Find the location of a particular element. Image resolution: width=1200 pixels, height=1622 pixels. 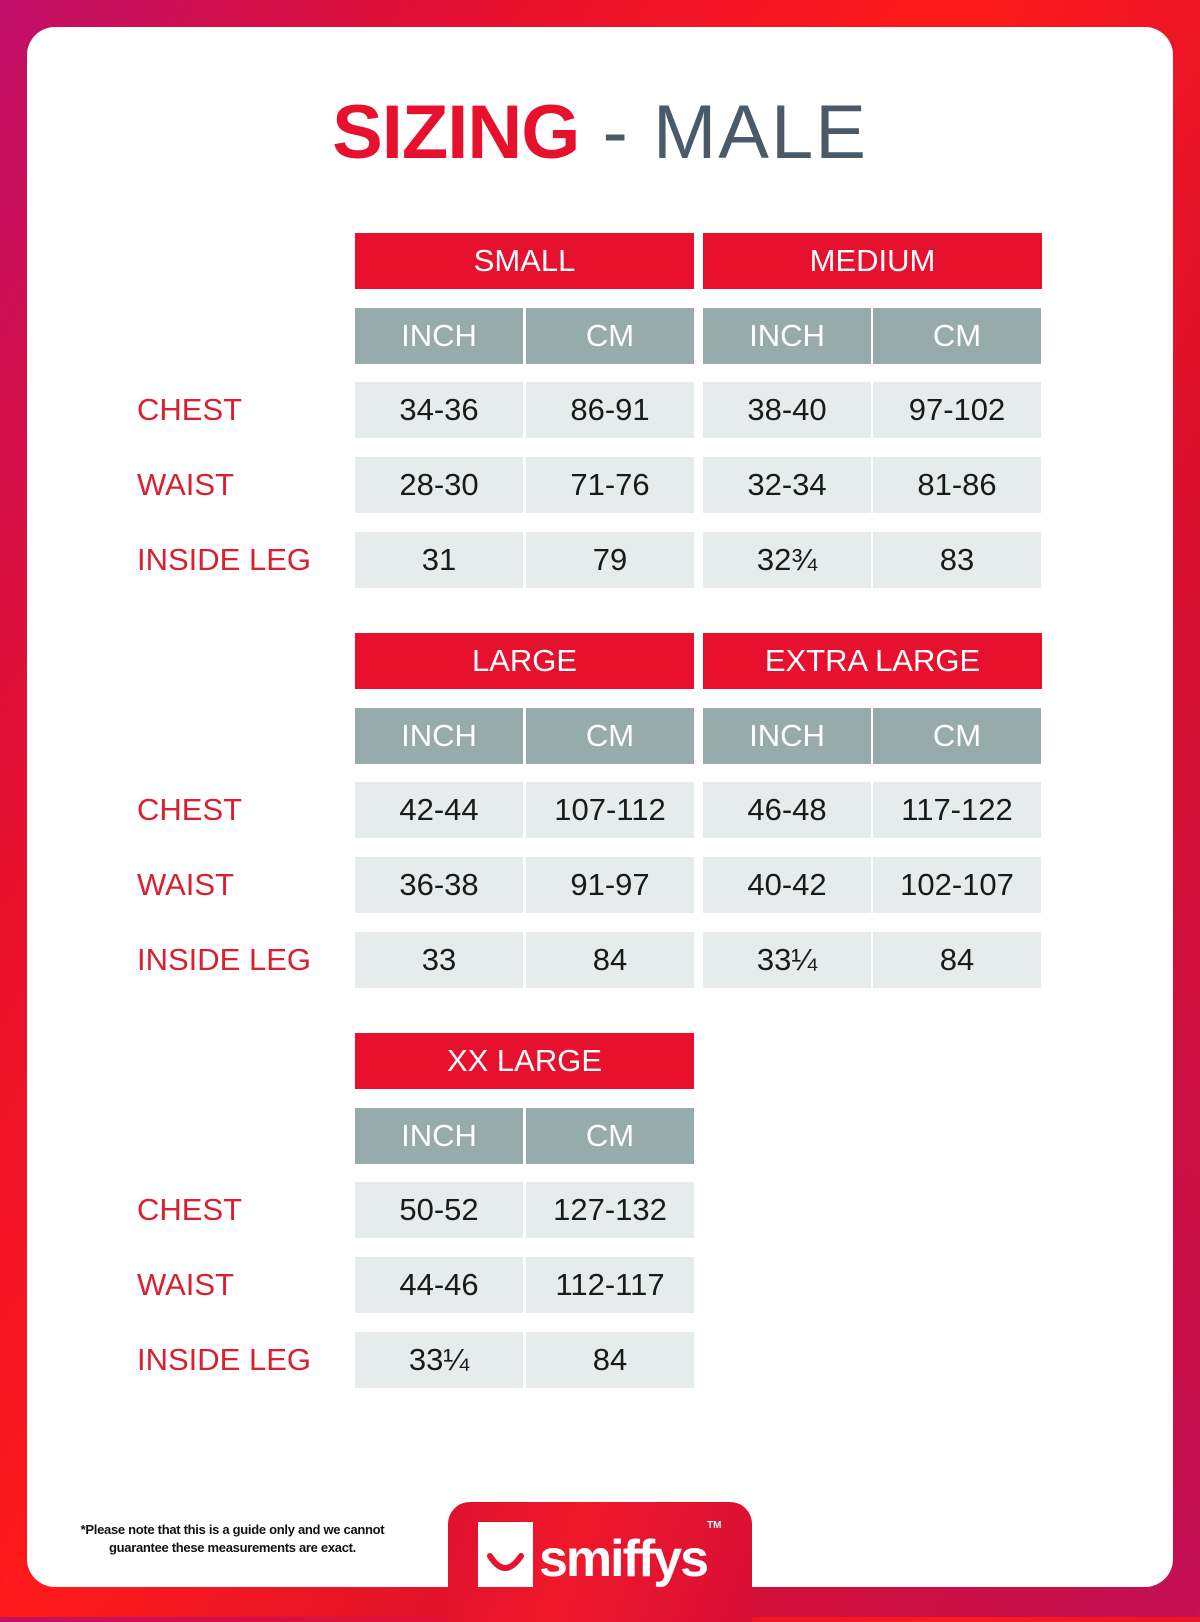

smiffys-logo: smiffys TM is located at coordinates (600, 1554).